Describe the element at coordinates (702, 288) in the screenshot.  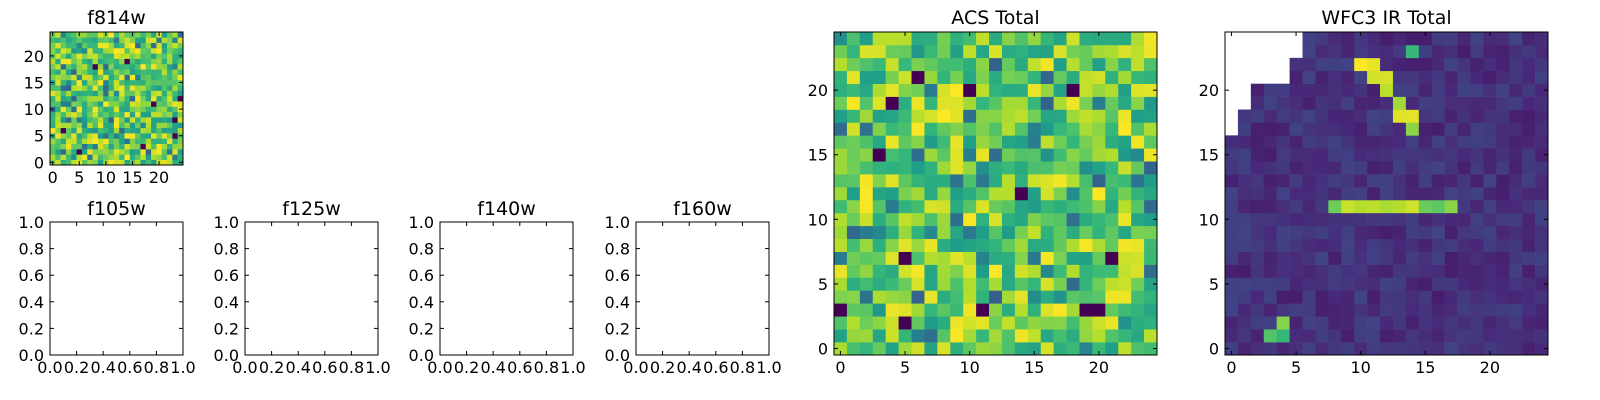
I see `axes-frame` at that location.